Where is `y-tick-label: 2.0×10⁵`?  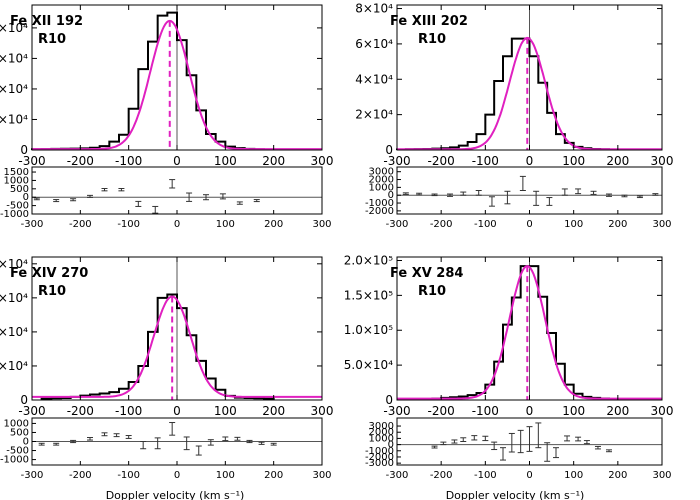 y-tick-label: 2.0×10⁵ is located at coordinates (368, 260).